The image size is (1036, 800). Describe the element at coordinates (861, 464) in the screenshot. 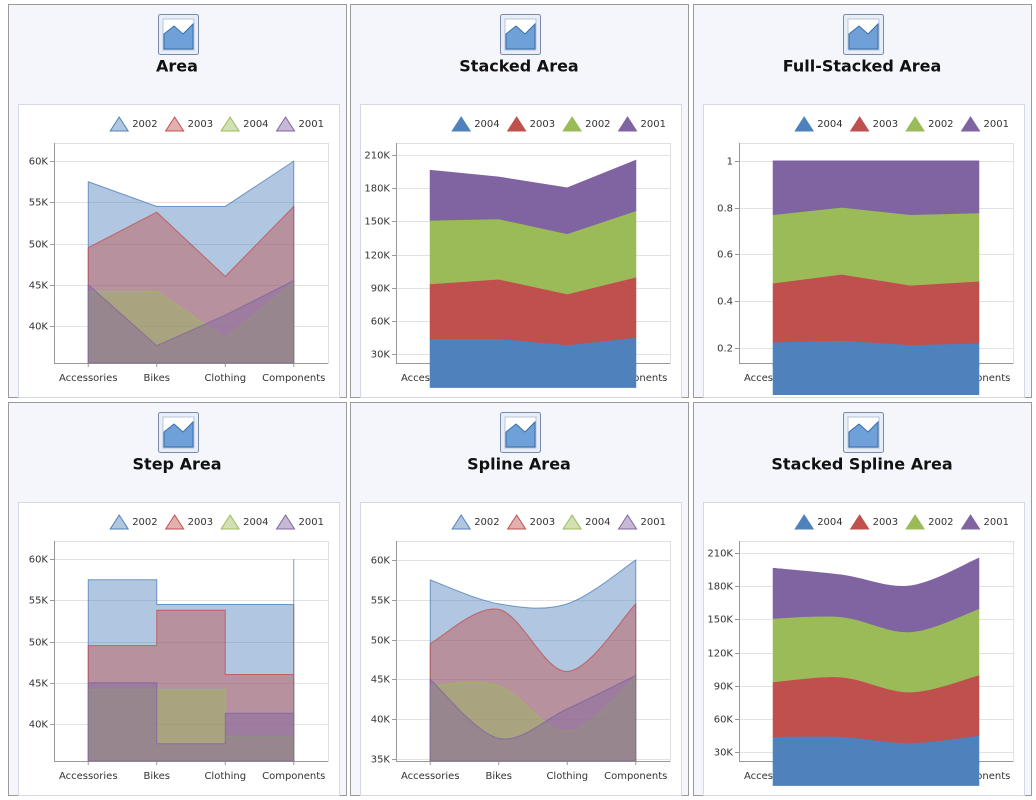

I see `chart-title: Stacked Spline Area` at that location.